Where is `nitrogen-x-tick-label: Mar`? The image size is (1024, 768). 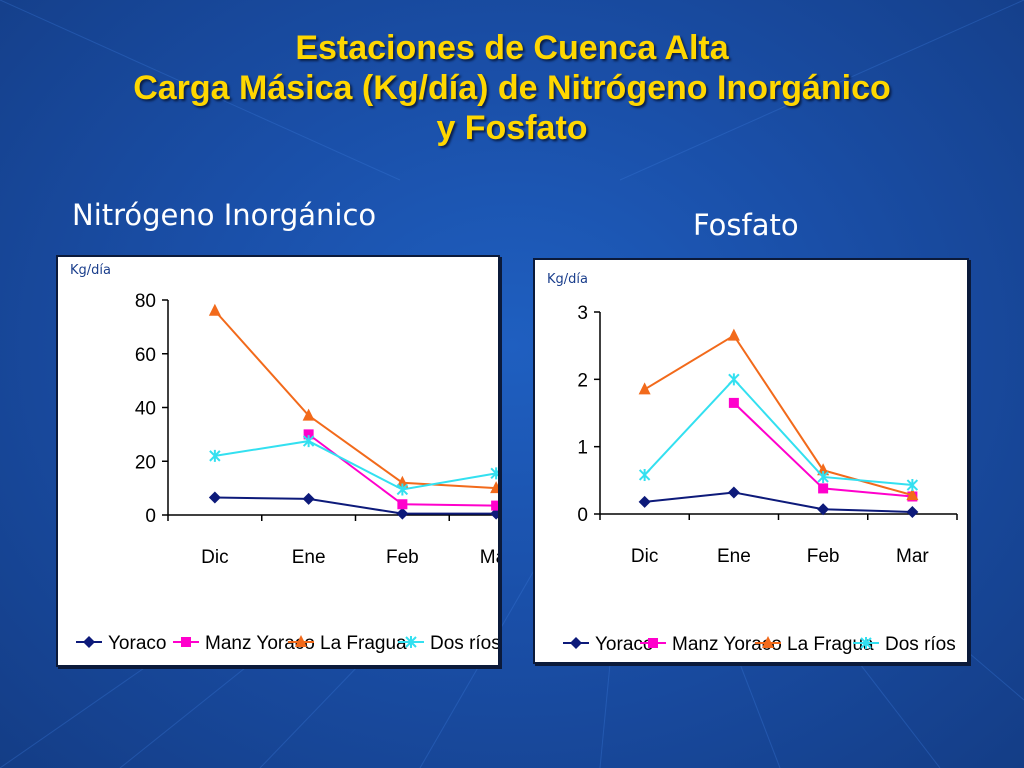 nitrogen-x-tick-label: Mar is located at coordinates (489, 557).